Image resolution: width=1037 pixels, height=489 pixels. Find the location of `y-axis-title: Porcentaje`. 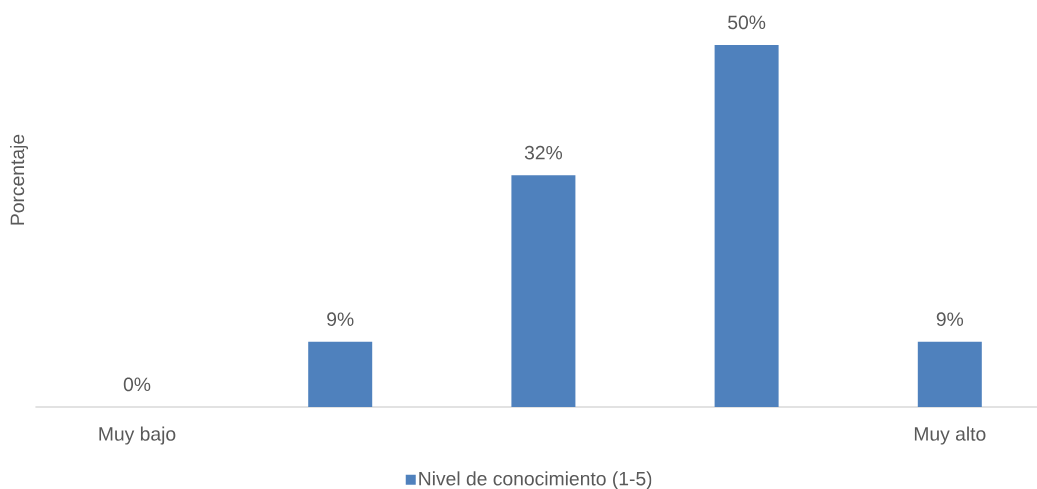

y-axis-title: Porcentaje is located at coordinates (19, 179).